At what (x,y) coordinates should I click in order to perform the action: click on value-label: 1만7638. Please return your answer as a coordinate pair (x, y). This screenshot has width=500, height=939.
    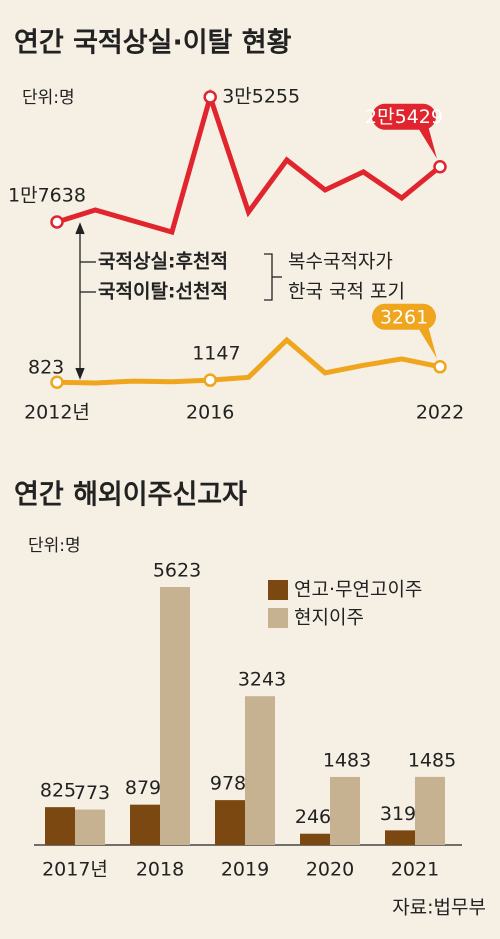
    Looking at the image, I should click on (47, 196).